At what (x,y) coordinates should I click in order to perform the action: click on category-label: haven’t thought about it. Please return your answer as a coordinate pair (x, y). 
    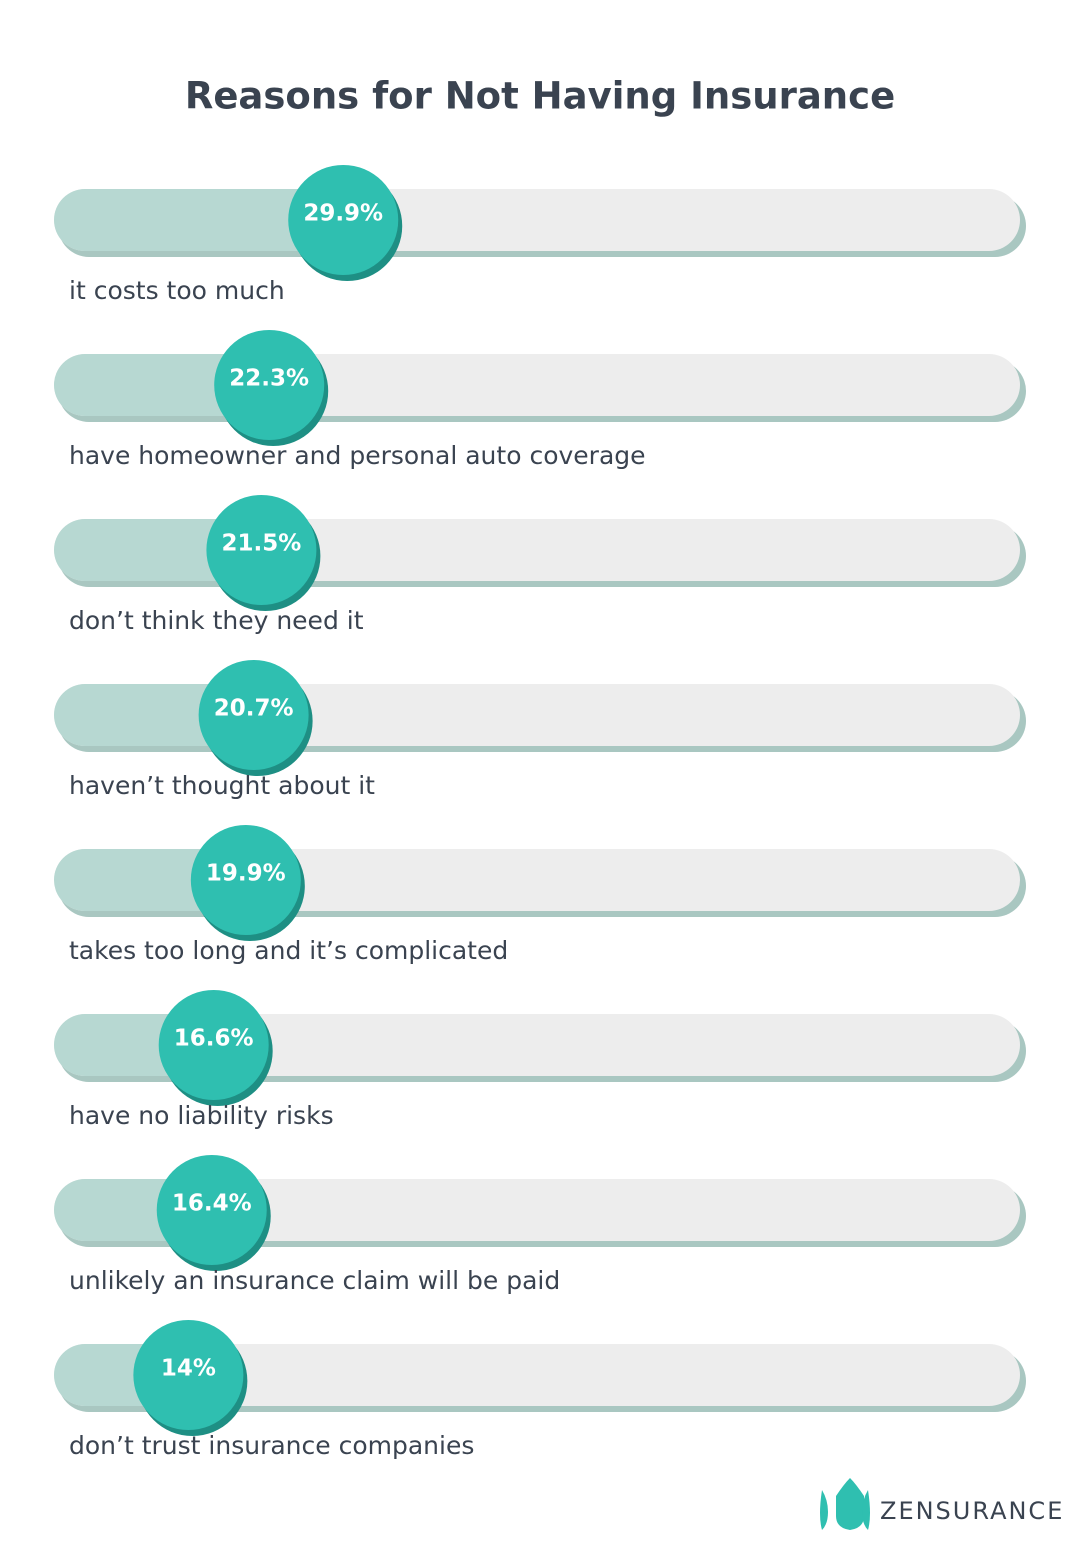
    Looking at the image, I should click on (222, 785).